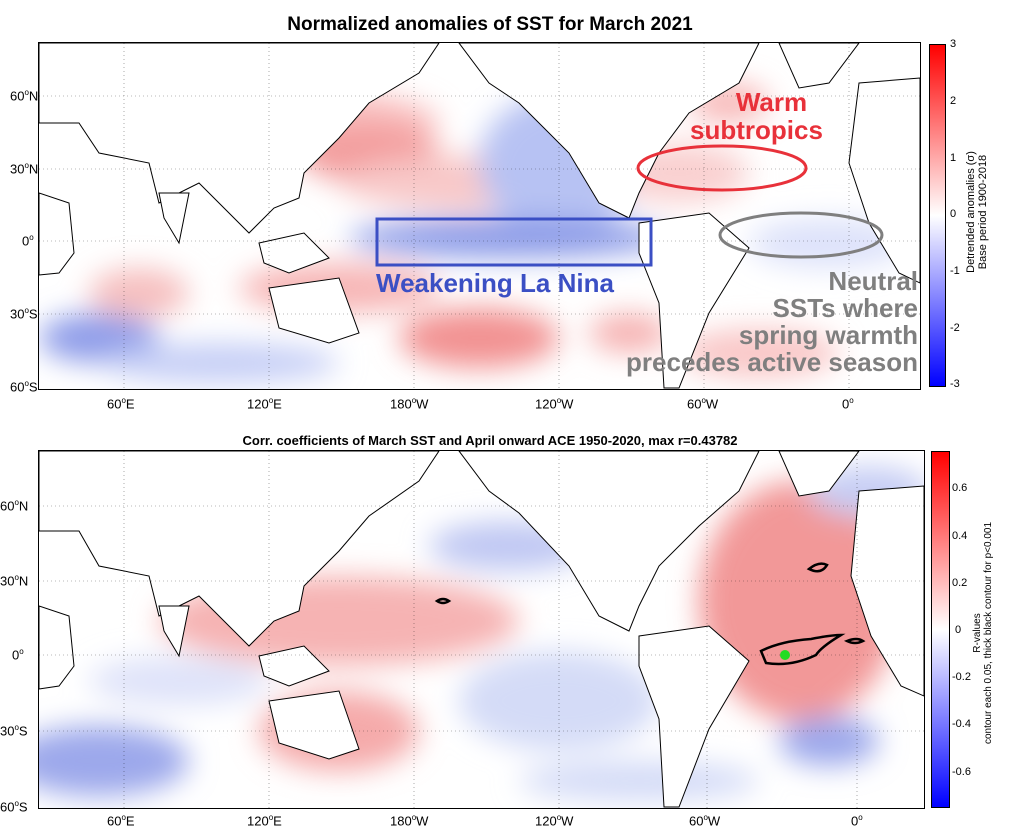 This screenshot has height=832, width=1024. Describe the element at coordinates (937, 215) in the screenshot. I see `top-colorbar` at that location.